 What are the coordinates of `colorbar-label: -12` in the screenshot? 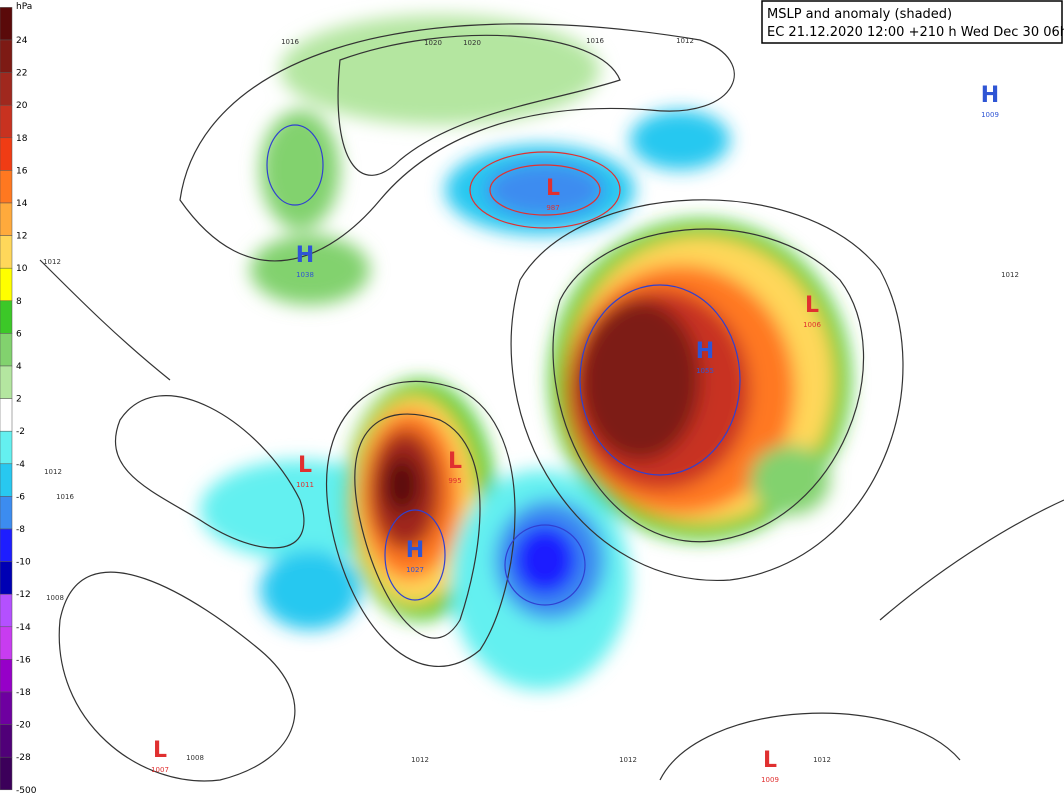 It's located at (23, 595).